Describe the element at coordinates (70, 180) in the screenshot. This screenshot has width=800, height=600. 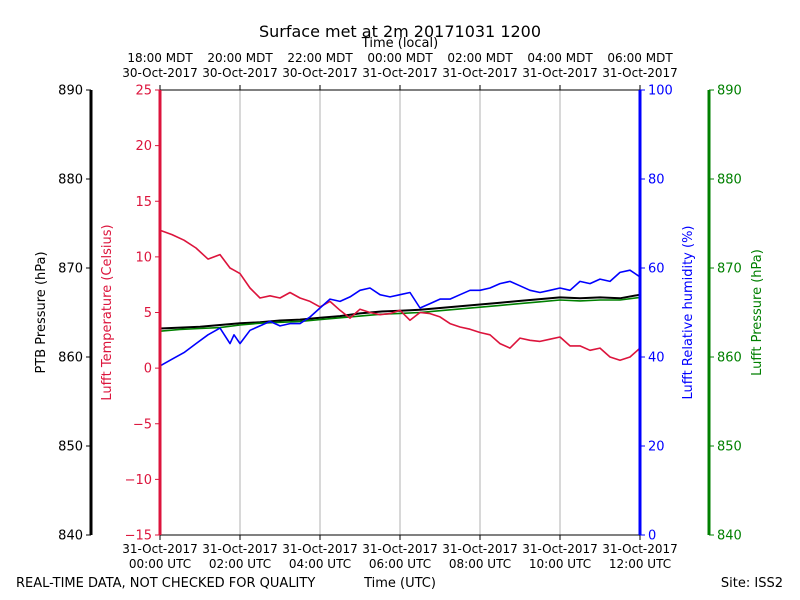
I see `axis-tick-label-ptb: 880` at that location.